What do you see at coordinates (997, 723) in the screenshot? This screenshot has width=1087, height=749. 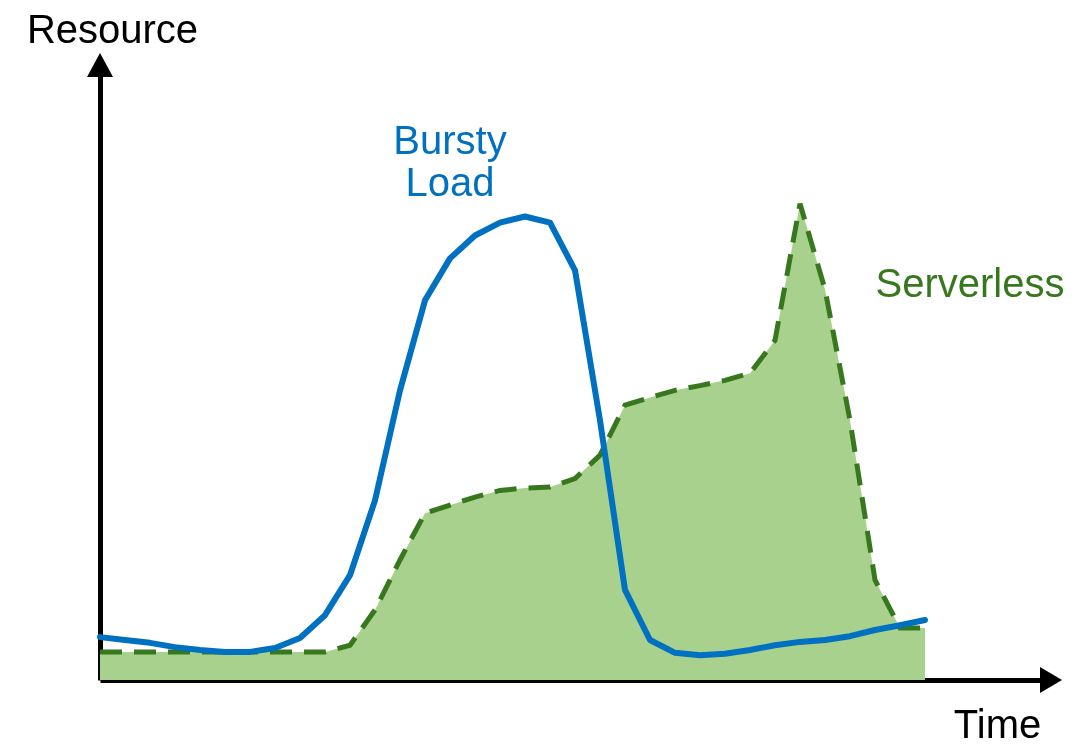 I see `x-axis-title: Time` at bounding box center [997, 723].